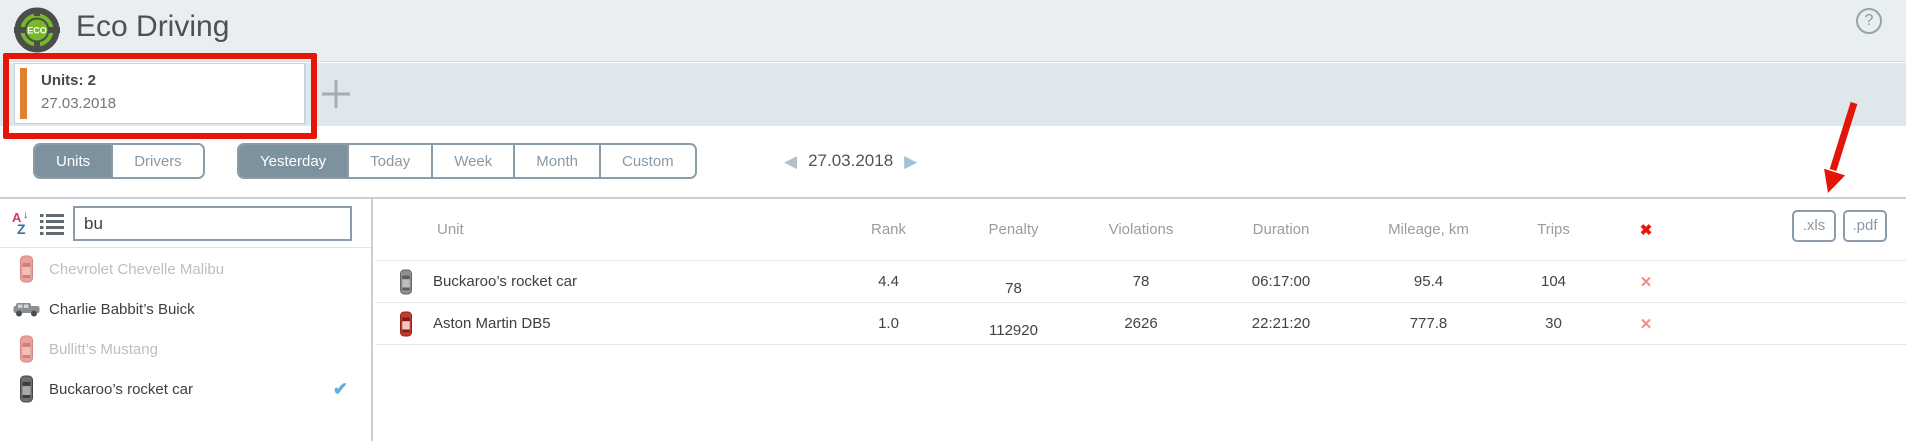 The image size is (1906, 441). What do you see at coordinates (153, 26) in the screenshot?
I see `page-title: Eco Driving` at bounding box center [153, 26].